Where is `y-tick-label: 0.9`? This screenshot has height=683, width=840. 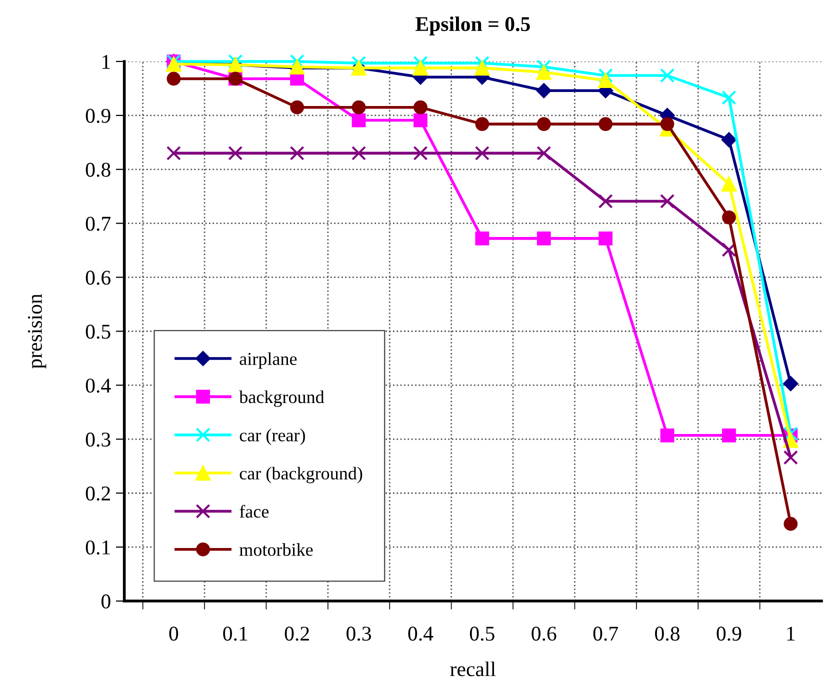
y-tick-label: 0.9 is located at coordinates (98, 115).